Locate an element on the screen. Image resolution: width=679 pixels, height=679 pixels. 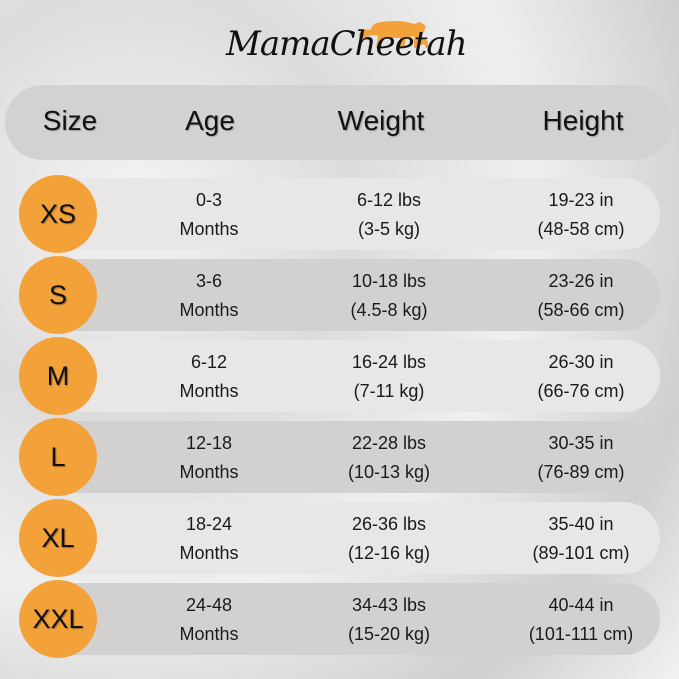
height-cell: 26-30 in (66-76 cm) is located at coordinates (580, 377).